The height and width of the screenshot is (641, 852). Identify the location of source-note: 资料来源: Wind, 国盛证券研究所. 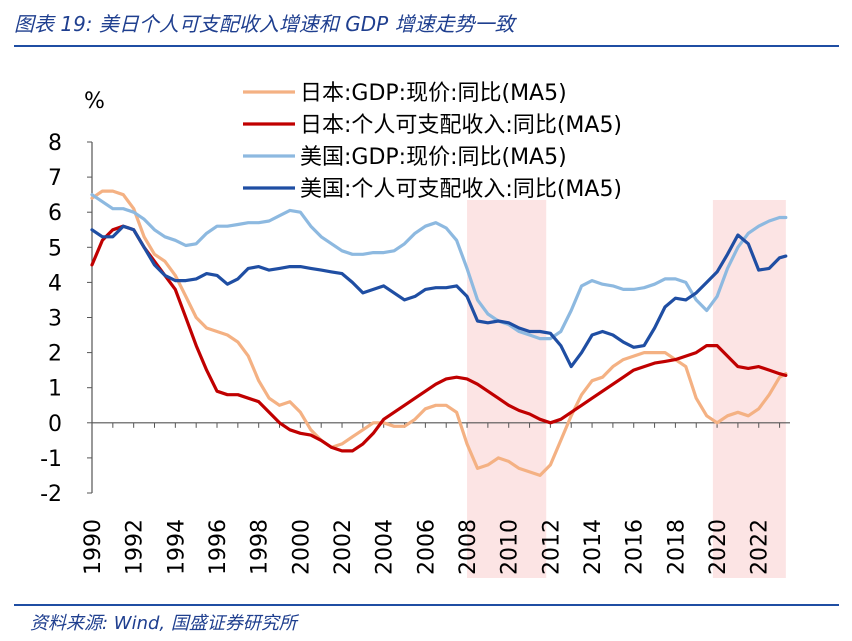
(163, 623).